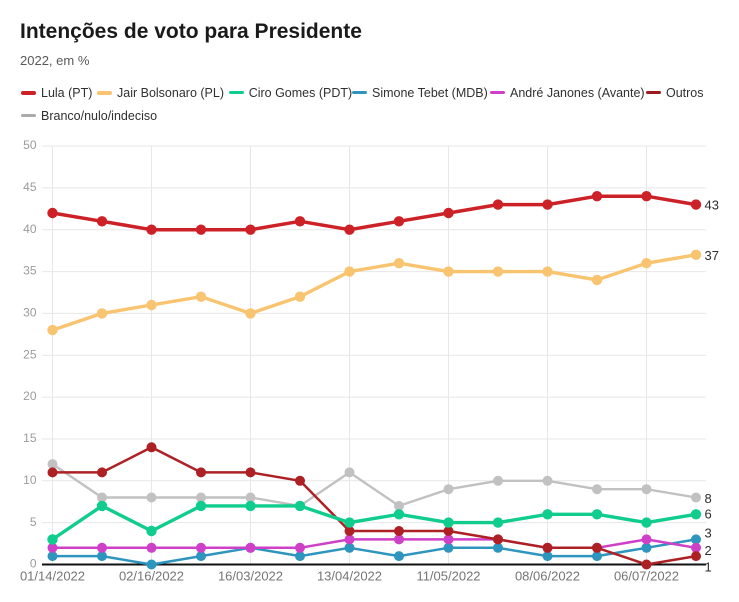 The image size is (739, 602). I want to click on svg-text: 15, so click(30, 438).